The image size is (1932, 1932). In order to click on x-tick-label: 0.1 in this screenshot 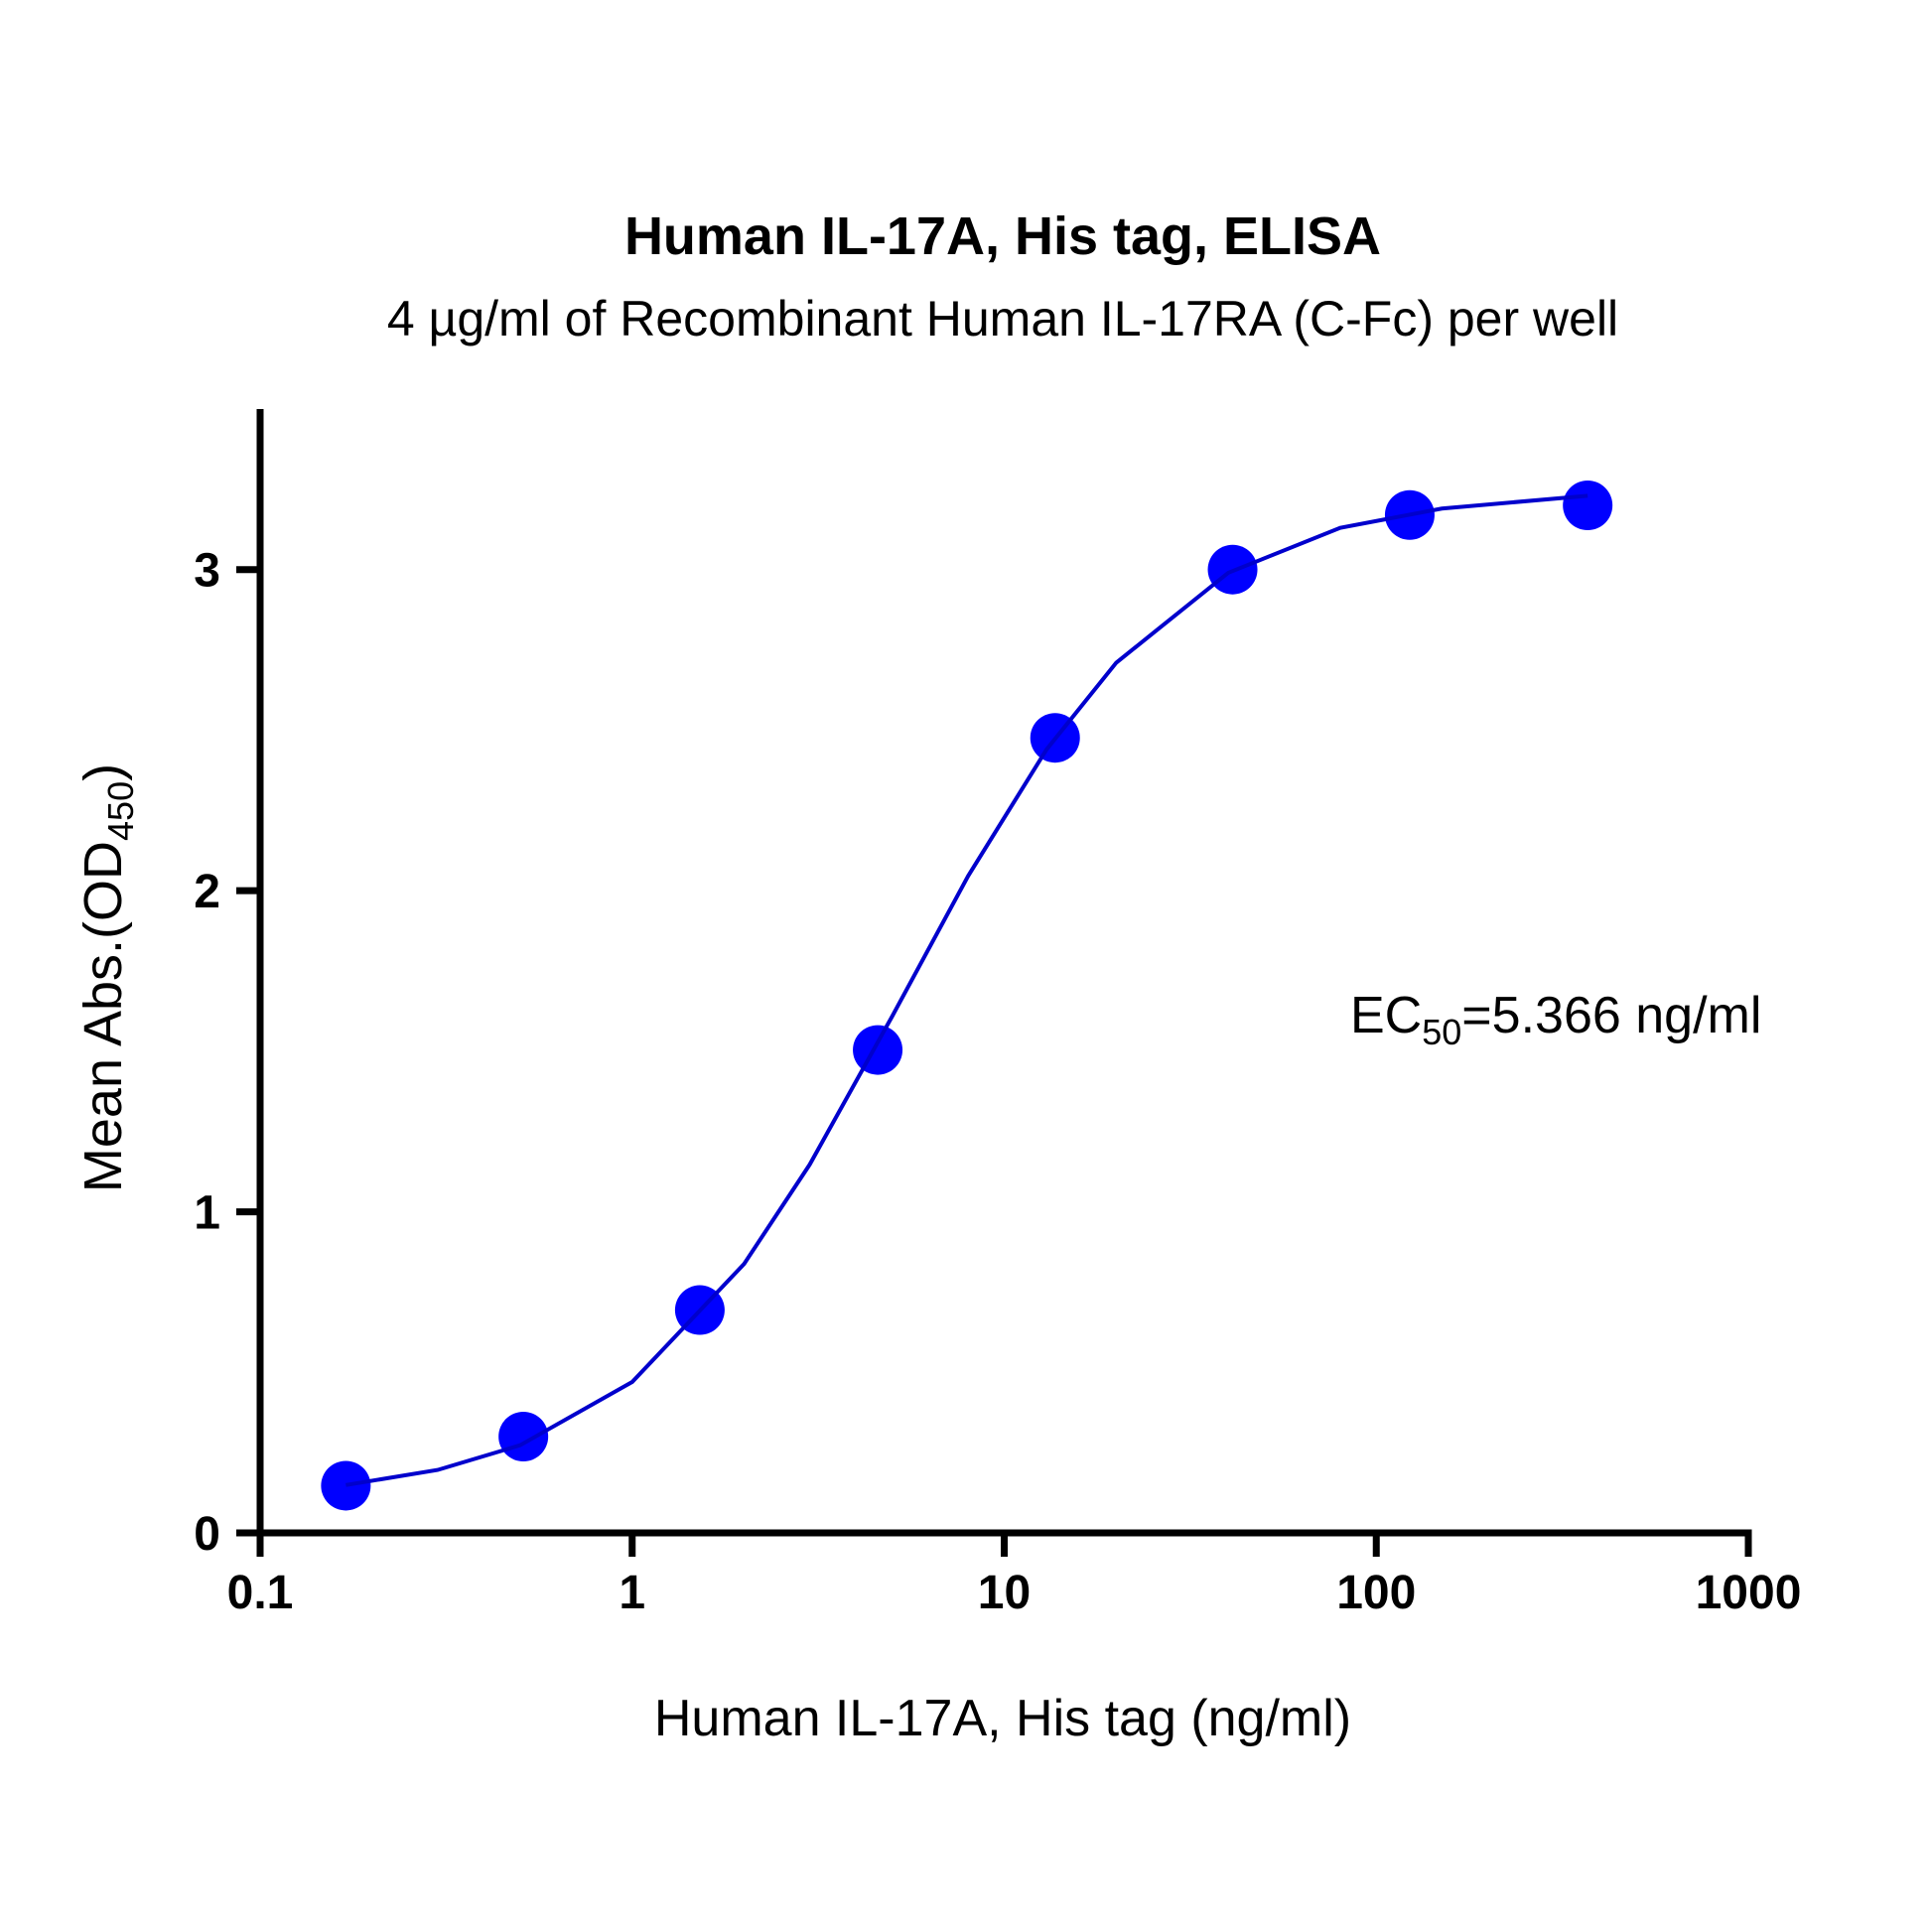, I will do `click(261, 1593)`.